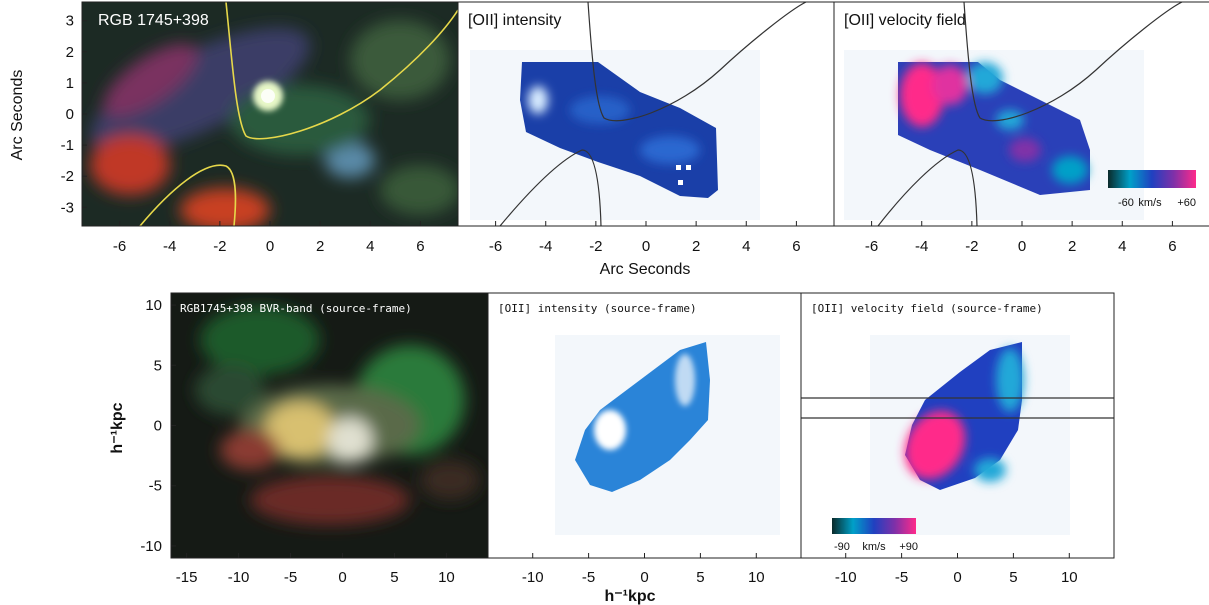 This screenshot has height=605, width=1209. What do you see at coordinates (1126, 203) in the screenshot?
I see `colorbar-top-min-label: -60` at bounding box center [1126, 203].